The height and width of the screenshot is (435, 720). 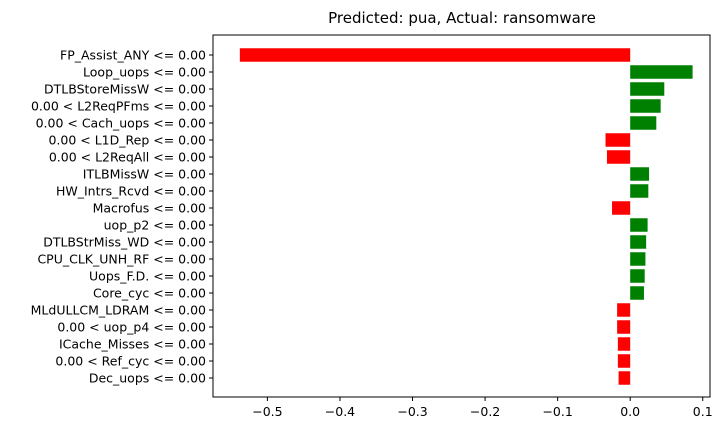 What do you see at coordinates (149, 208) in the screenshot?
I see `y-tick-label-9: Macrofus <= 0.00` at bounding box center [149, 208].